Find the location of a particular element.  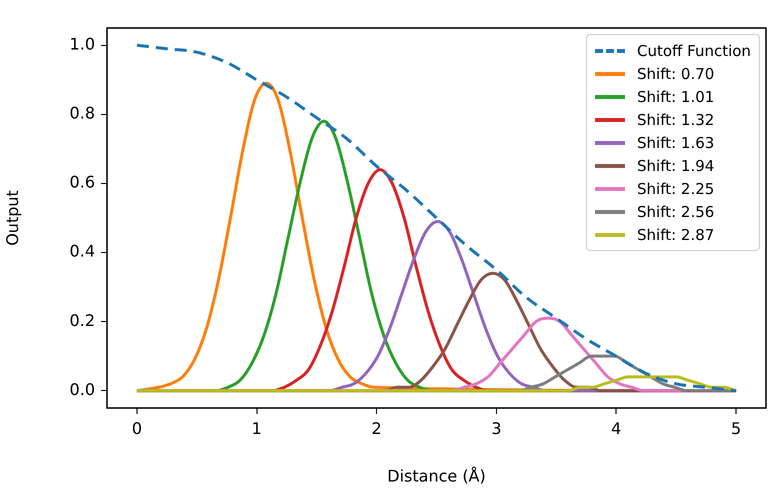

x-tick-label: 0 is located at coordinates (137, 428).